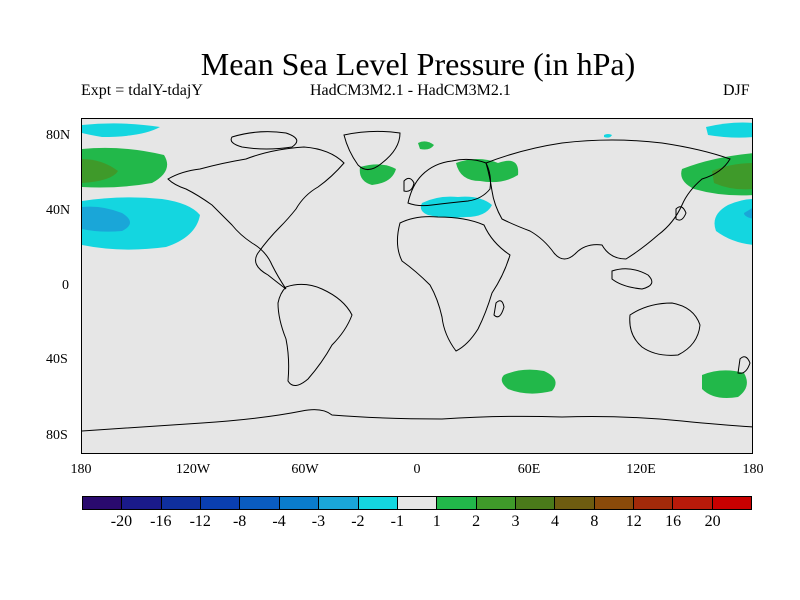 The image size is (800, 600). What do you see at coordinates (729, 130) in the screenshot?
I see `anomaly-neg-arctic-east` at bounding box center [729, 130].